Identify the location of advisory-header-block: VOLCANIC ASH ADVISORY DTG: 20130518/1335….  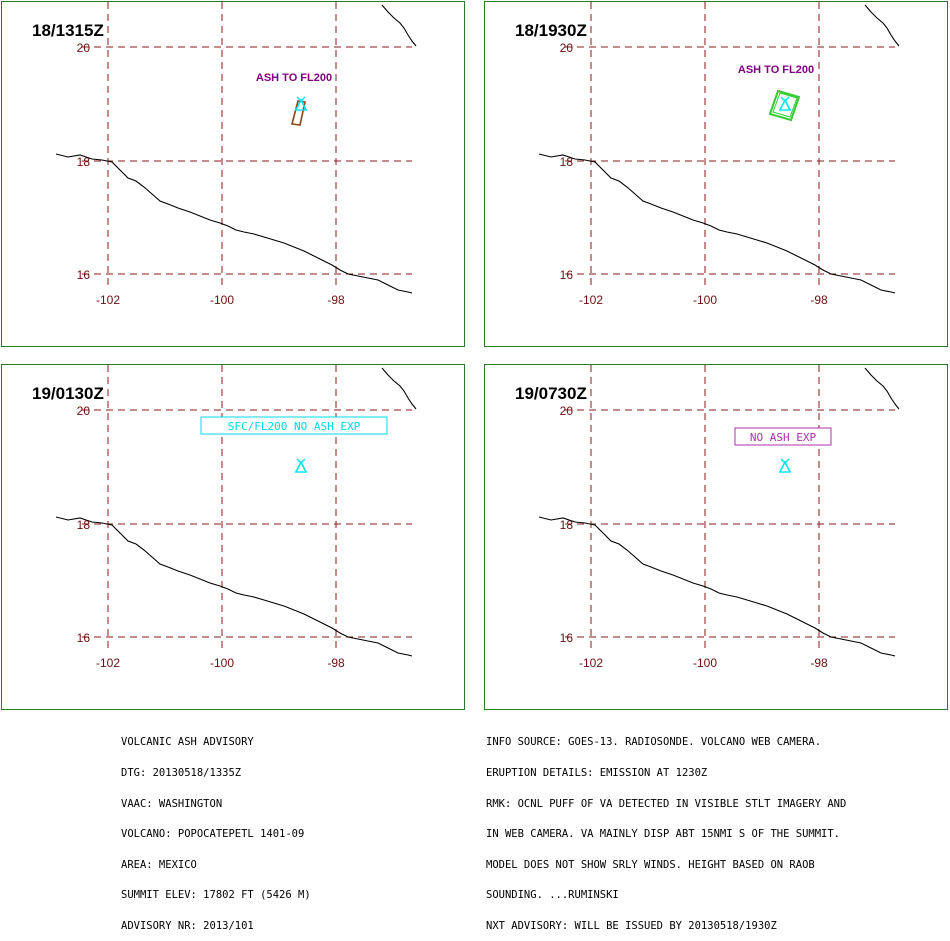
(216, 829).